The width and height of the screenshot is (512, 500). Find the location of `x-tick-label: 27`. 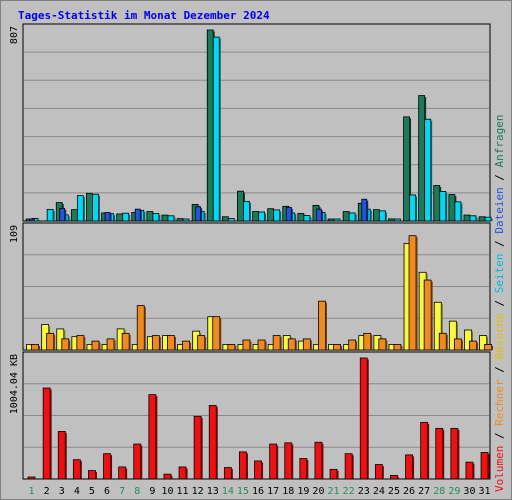

x-tick-label: 27 is located at coordinates (424, 491).